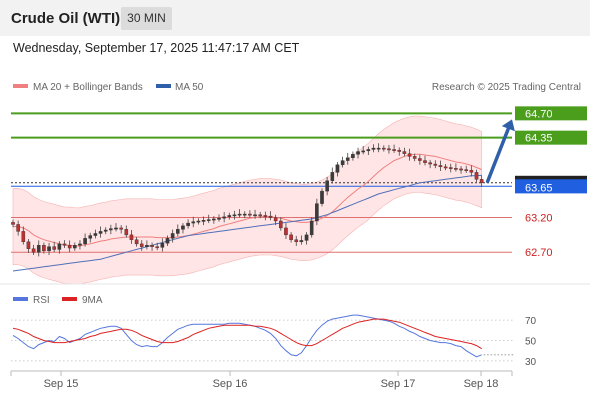  What do you see at coordinates (295, 18) in the screenshot?
I see `chart-header: Crude Oil (WTI) 30 MIN` at bounding box center [295, 18].